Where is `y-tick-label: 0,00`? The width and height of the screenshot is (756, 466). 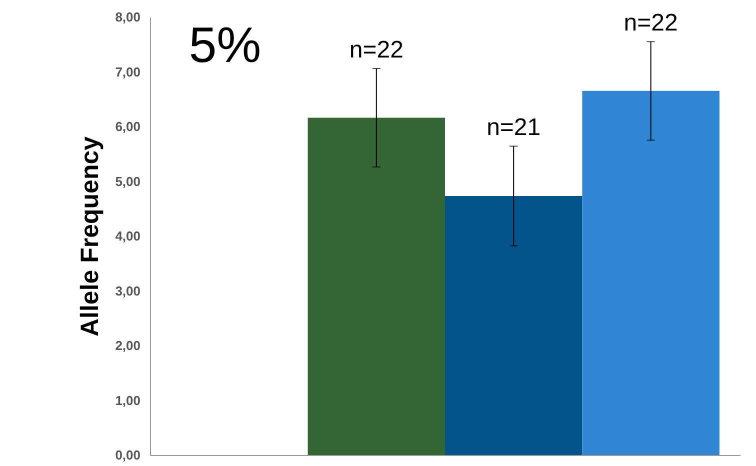 y-tick-label: 0,00 is located at coordinates (127, 455).